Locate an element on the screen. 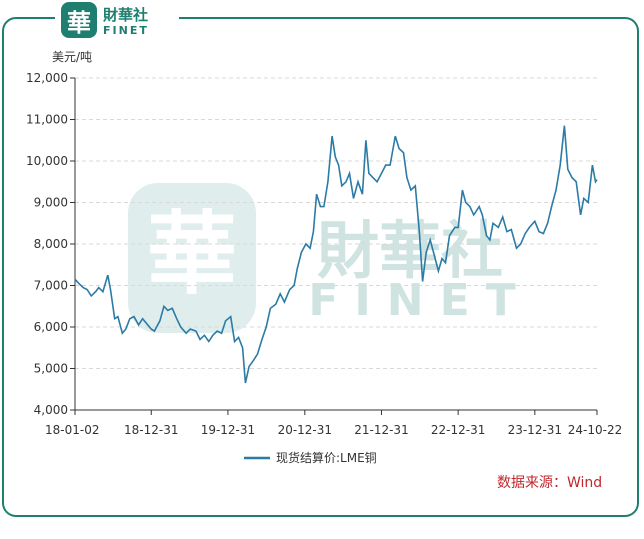 This screenshot has width=644, height=539. y-tick-label: 4,000 is located at coordinates (51, 410).